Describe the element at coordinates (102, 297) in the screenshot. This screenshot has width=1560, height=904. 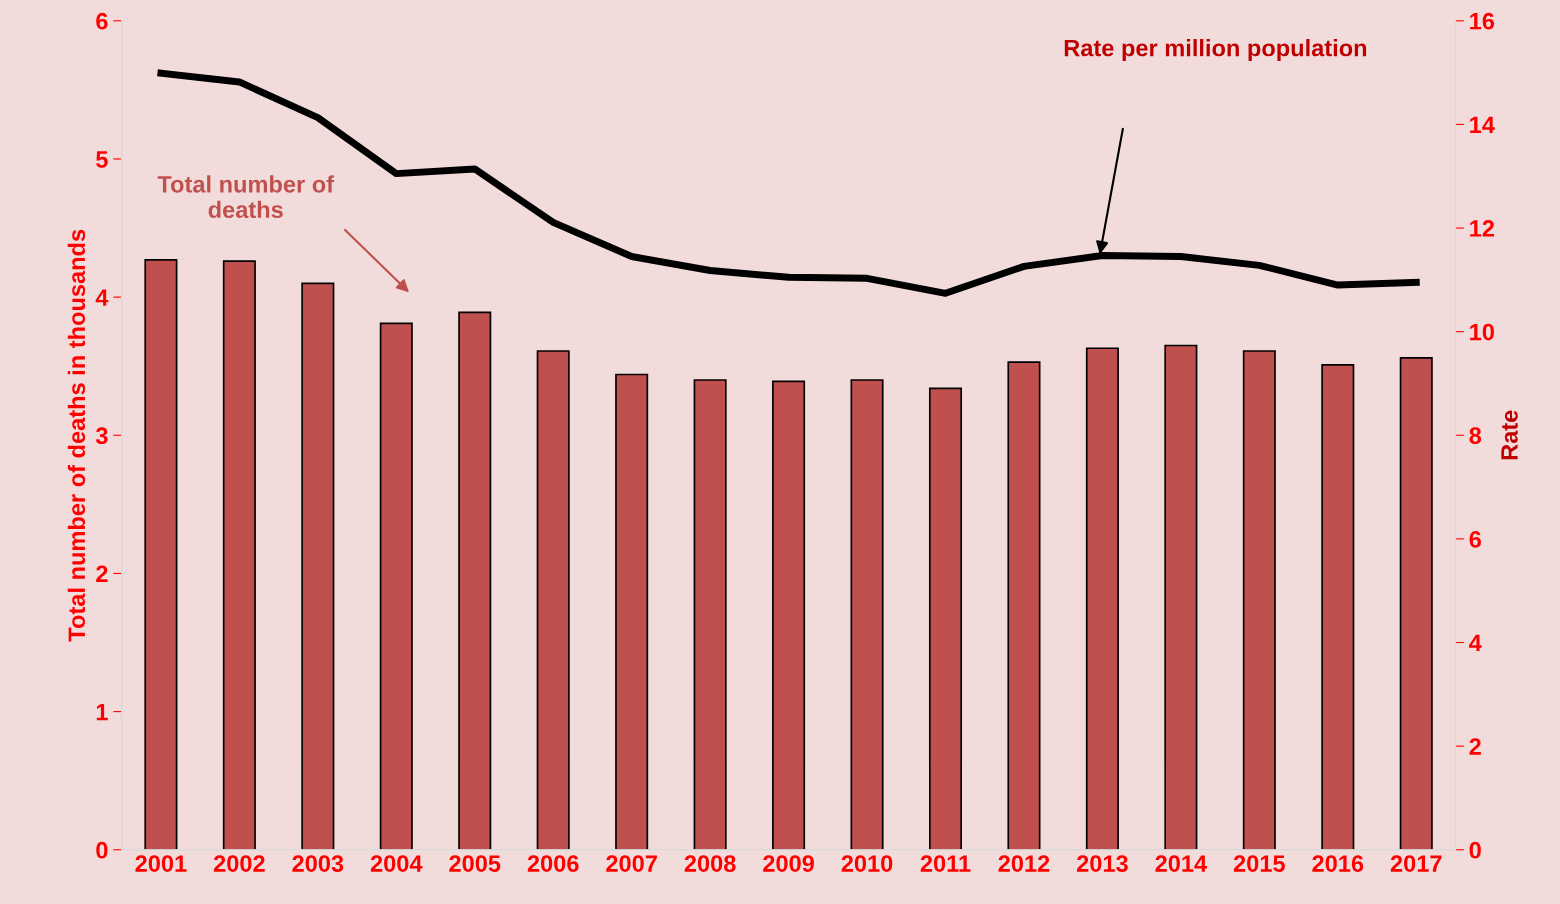
I see `y-tick-label: 4` at that location.